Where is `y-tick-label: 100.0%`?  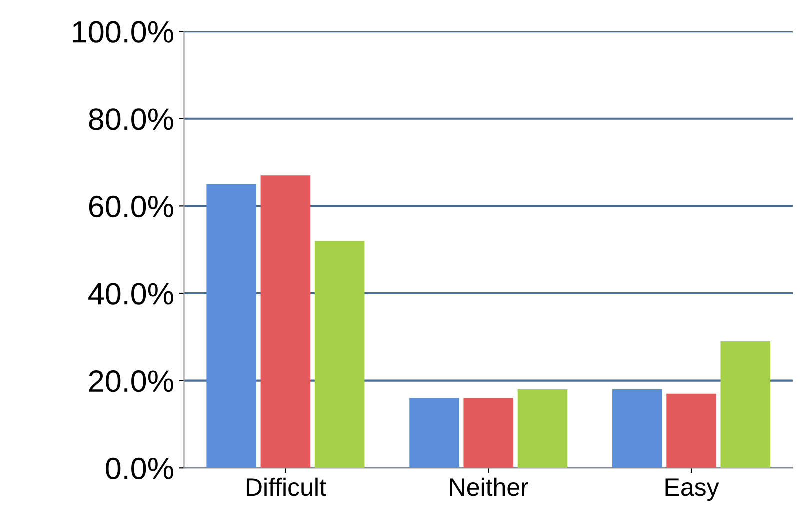
y-tick-label: 100.0% is located at coordinates (123, 32).